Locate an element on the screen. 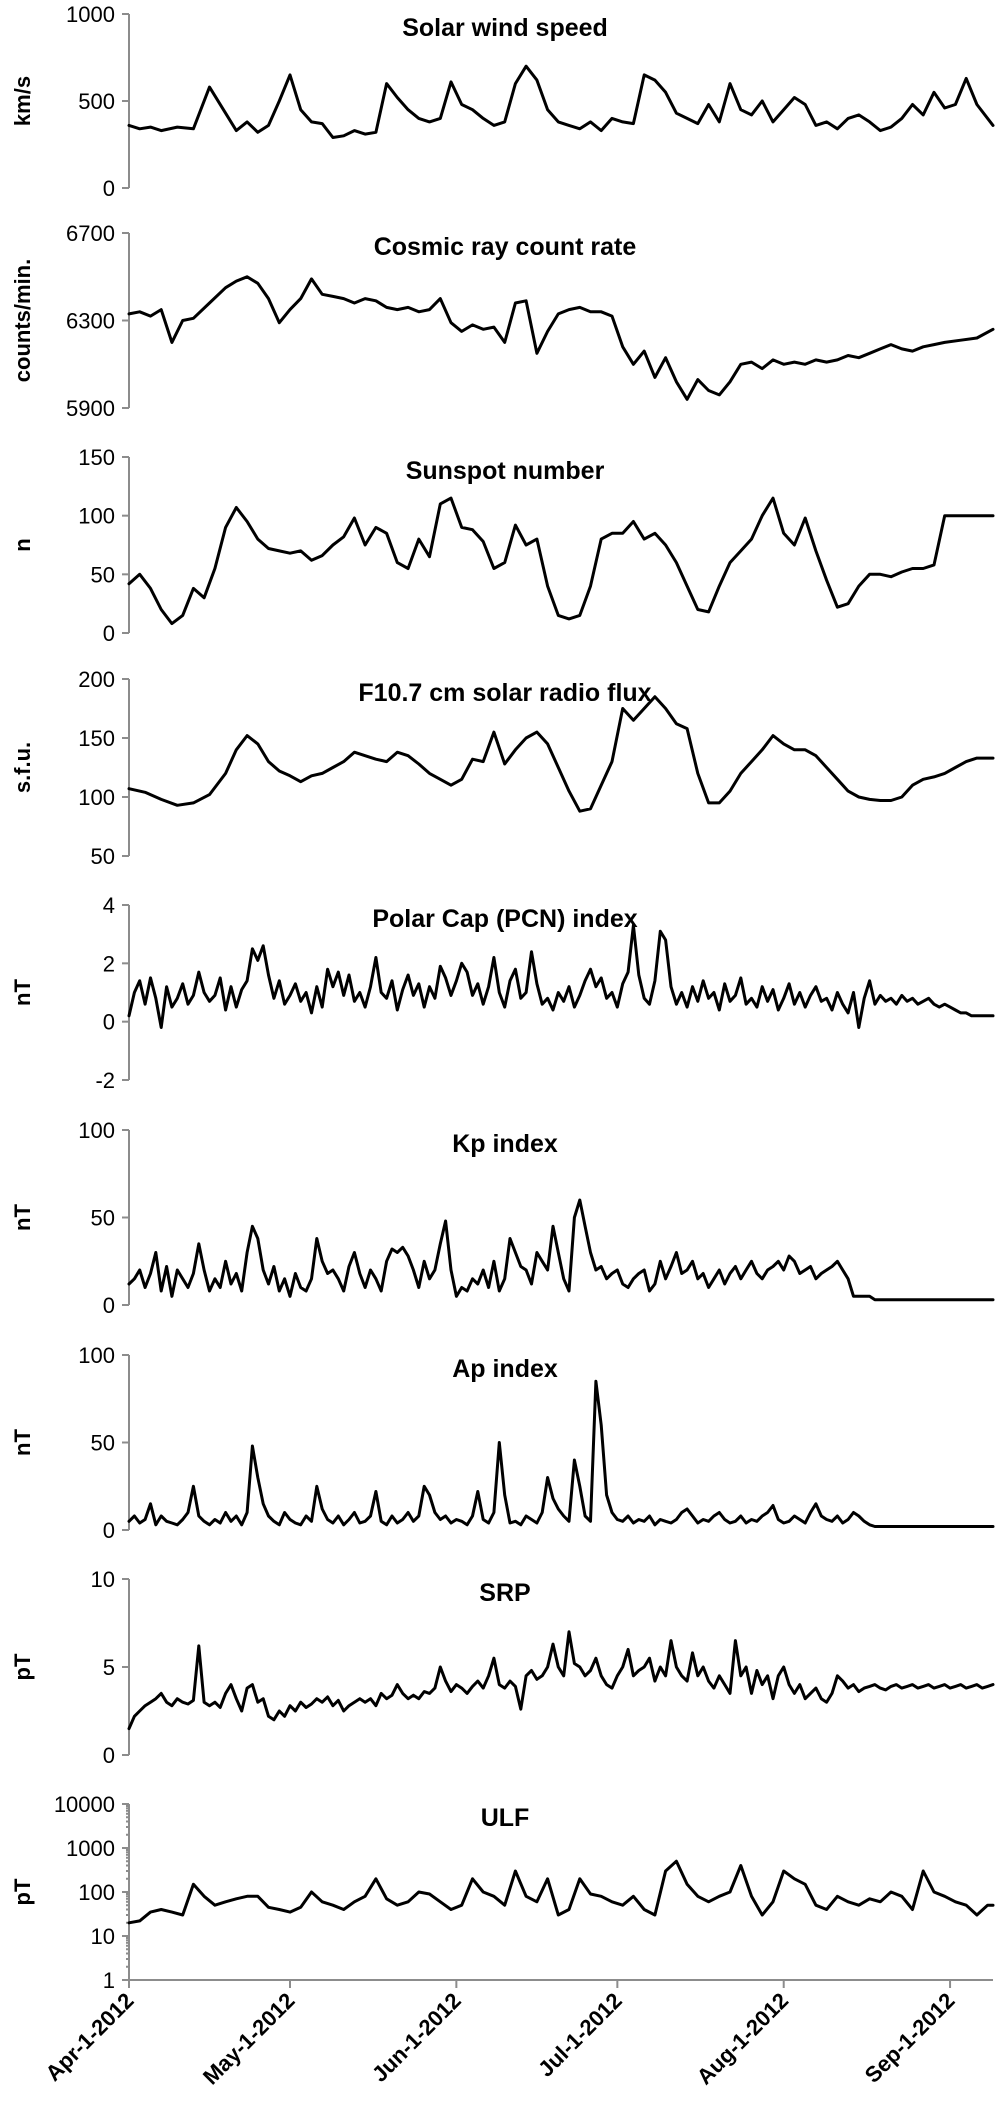  panel-sunspot-number: 0 50 100 150 Sunspot number n is located at coordinates (502, 545).